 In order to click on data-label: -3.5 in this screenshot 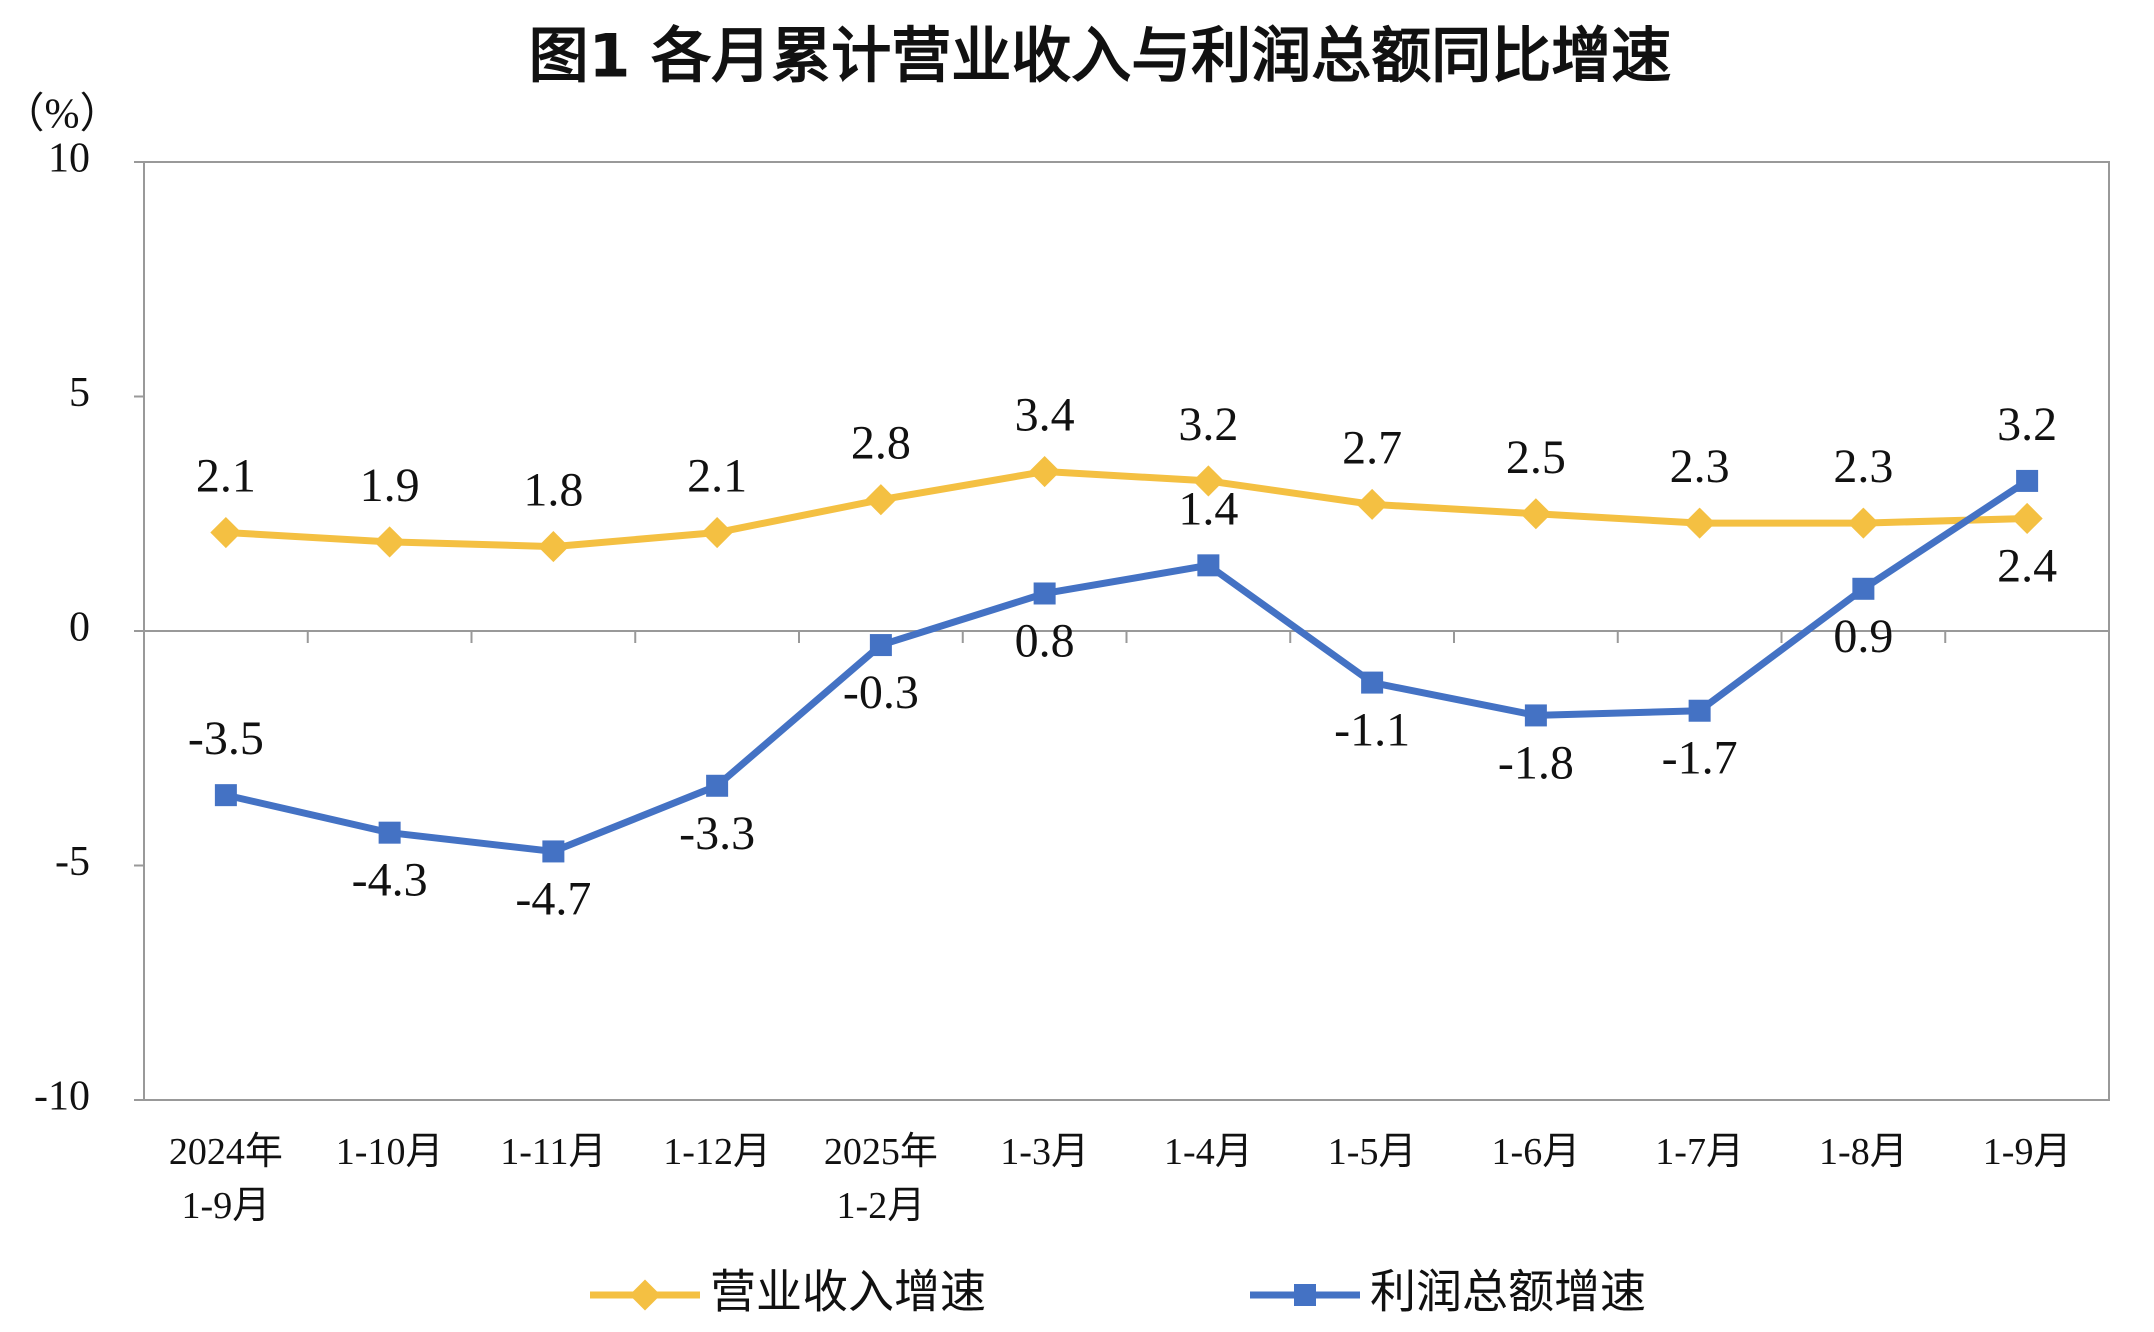, I will do `click(226, 738)`.